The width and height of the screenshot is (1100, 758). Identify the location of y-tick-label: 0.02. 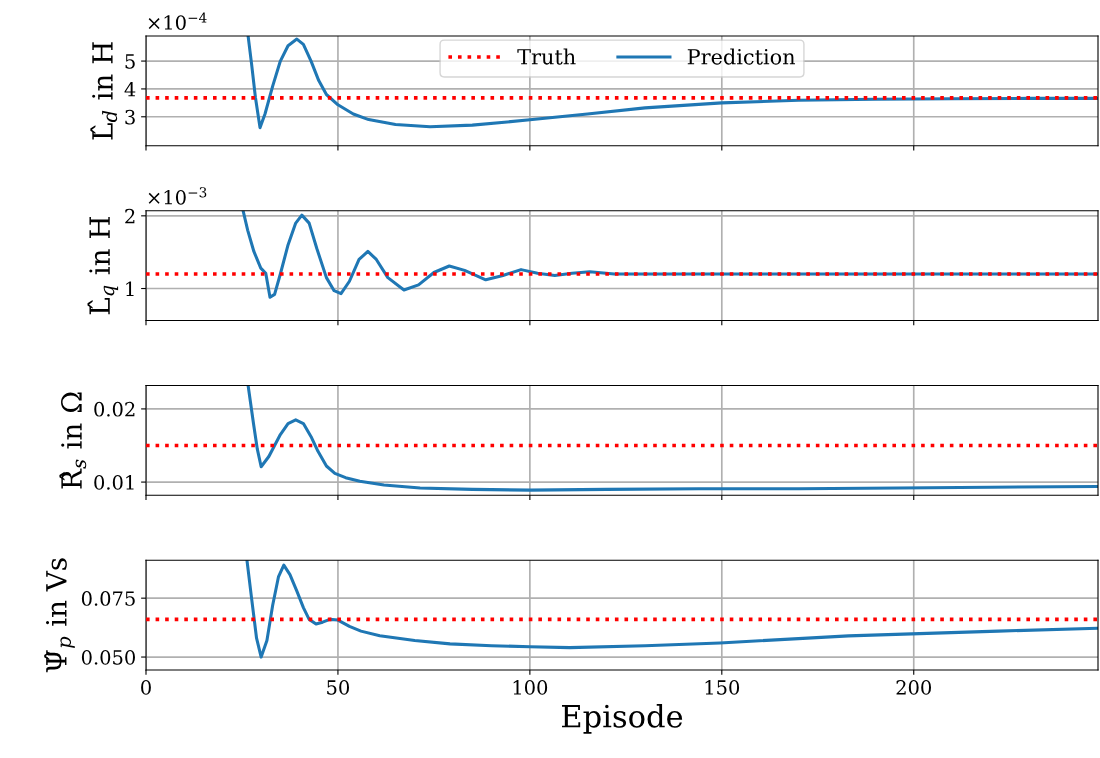
(114, 409).